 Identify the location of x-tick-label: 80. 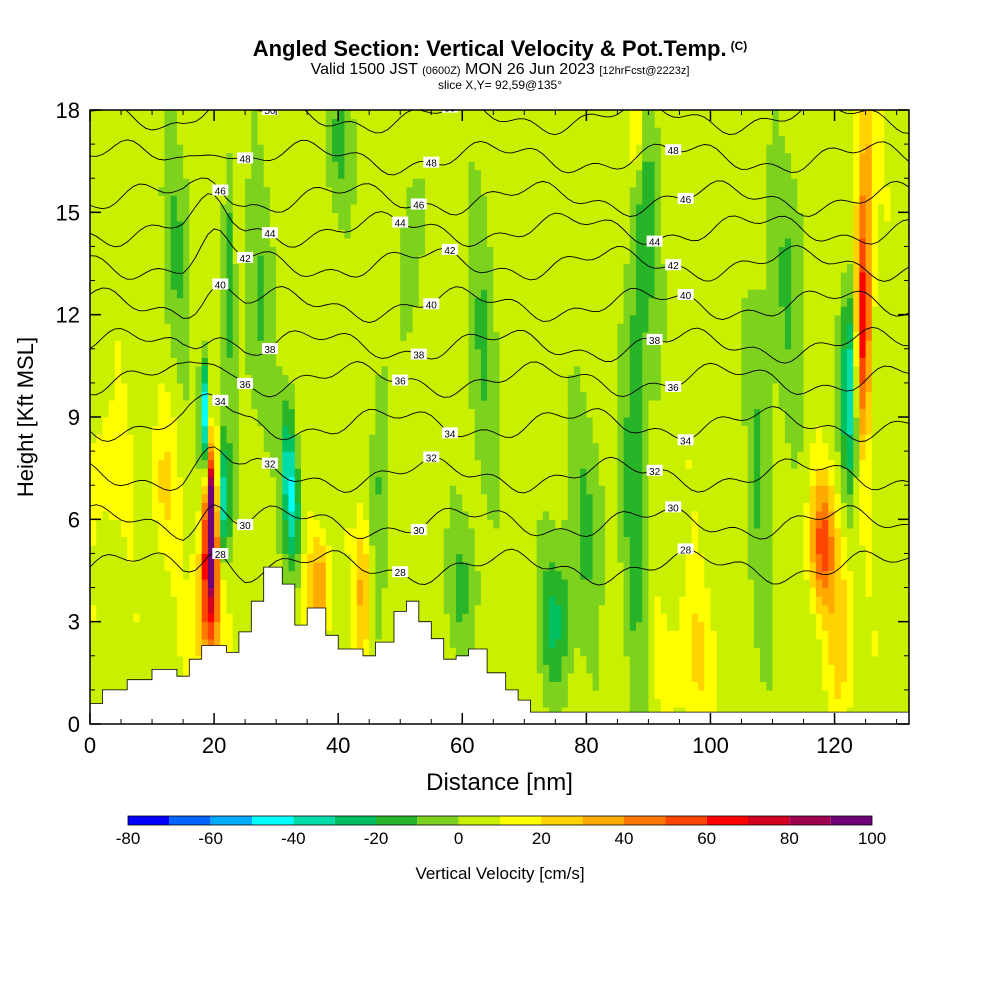
(586, 745).